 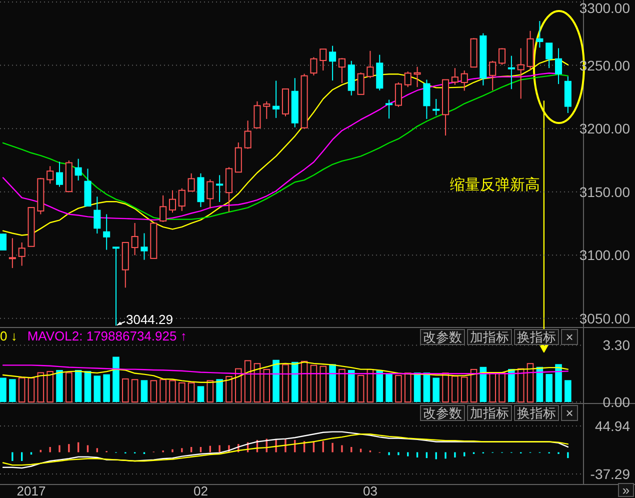 What do you see at coordinates (149, 320) in the screenshot?
I see `annotation: 3044.29` at bounding box center [149, 320].